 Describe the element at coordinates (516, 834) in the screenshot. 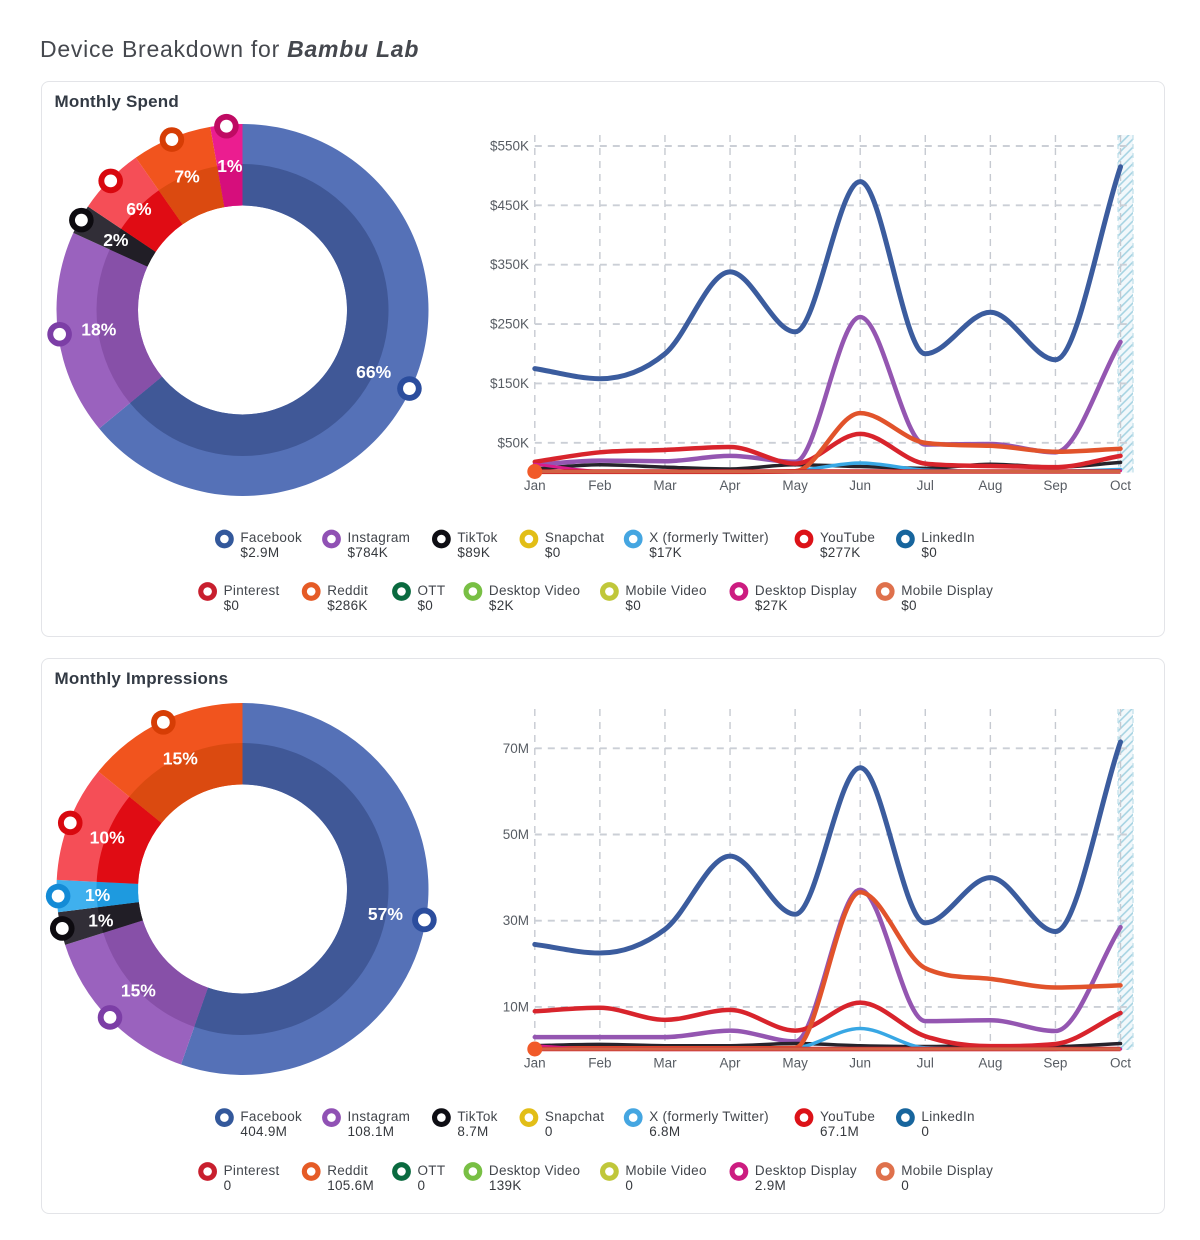

I see `svg-text: 50M` at that location.